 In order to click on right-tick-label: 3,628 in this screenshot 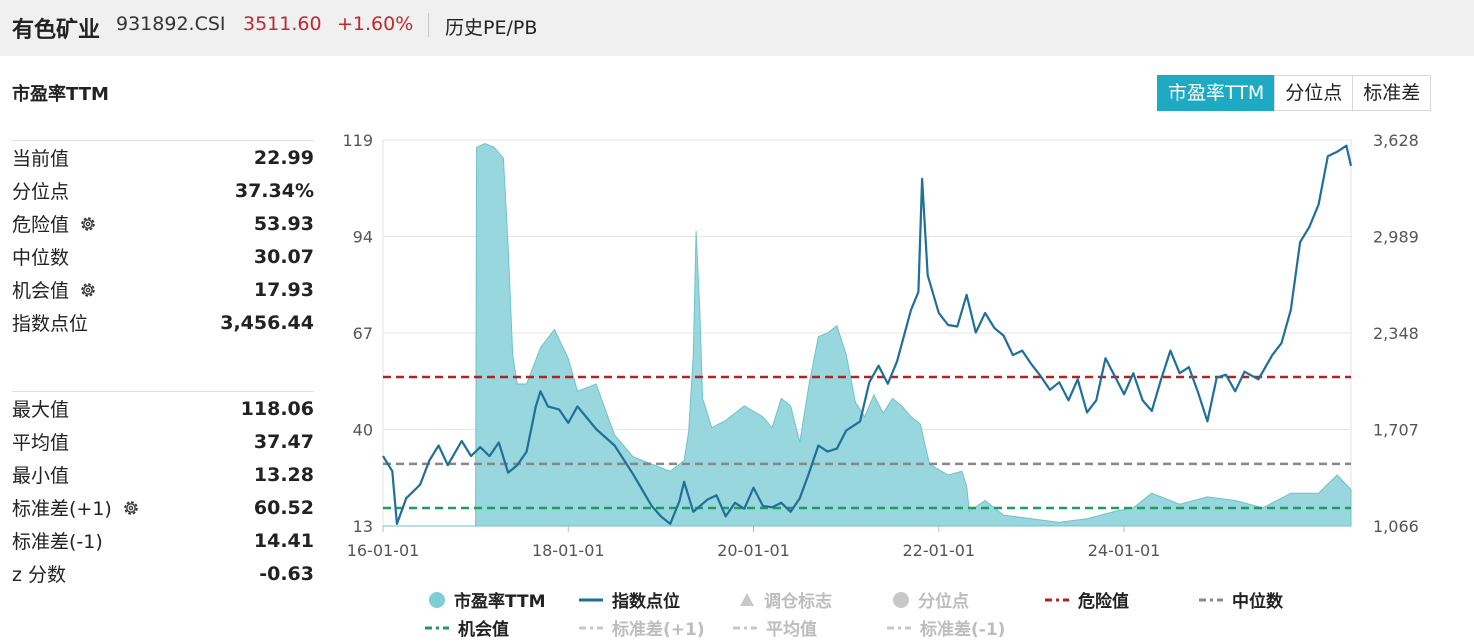, I will do `click(1396, 140)`.